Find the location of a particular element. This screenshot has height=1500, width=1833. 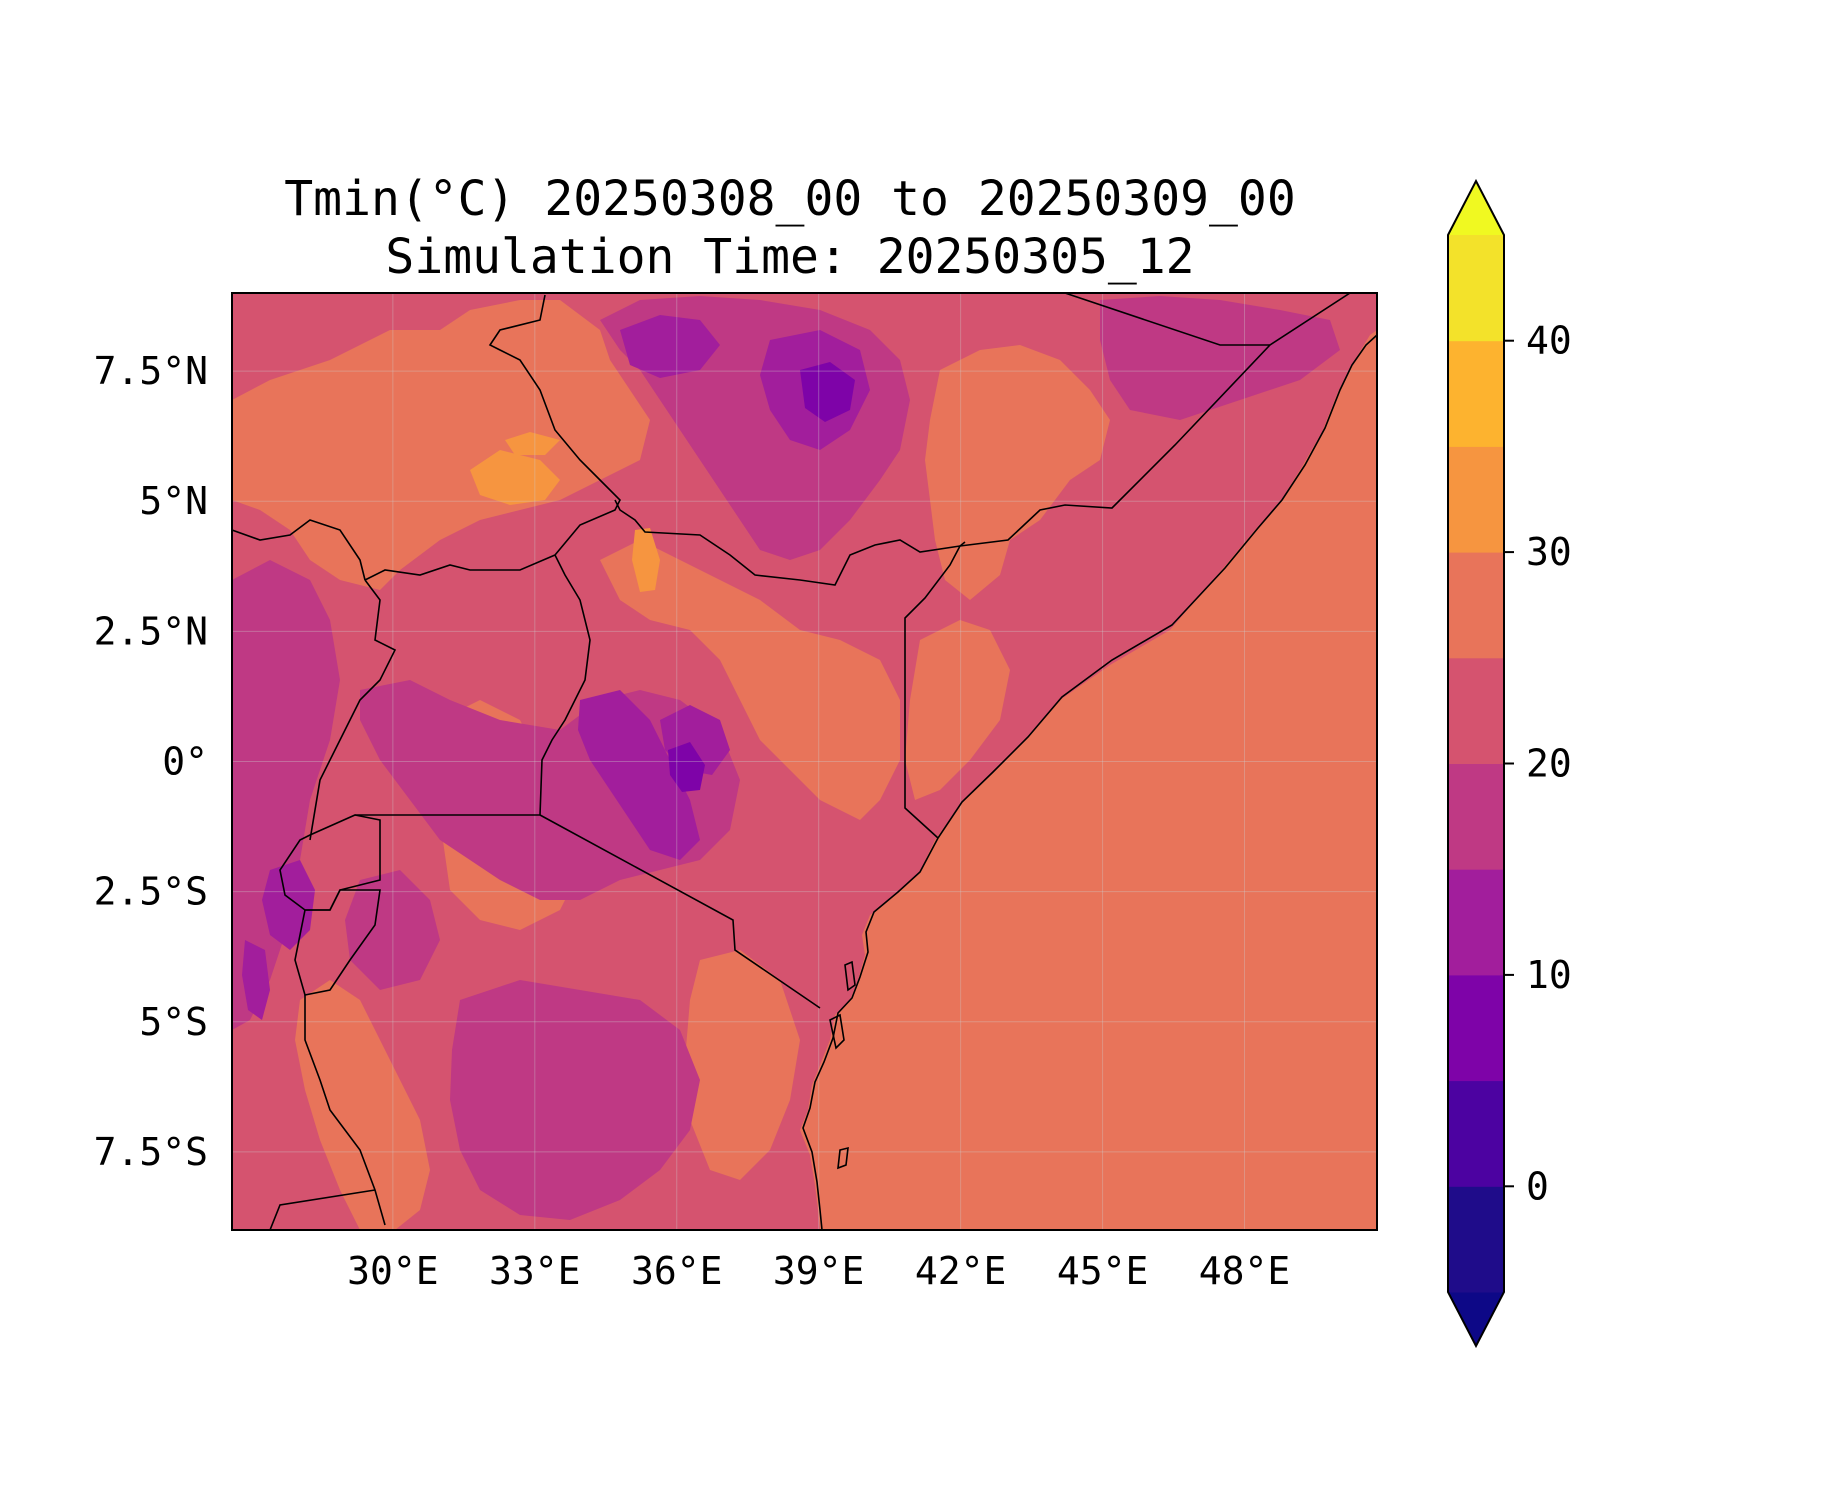

field-cool-tanzania-west is located at coordinates (392, 930).